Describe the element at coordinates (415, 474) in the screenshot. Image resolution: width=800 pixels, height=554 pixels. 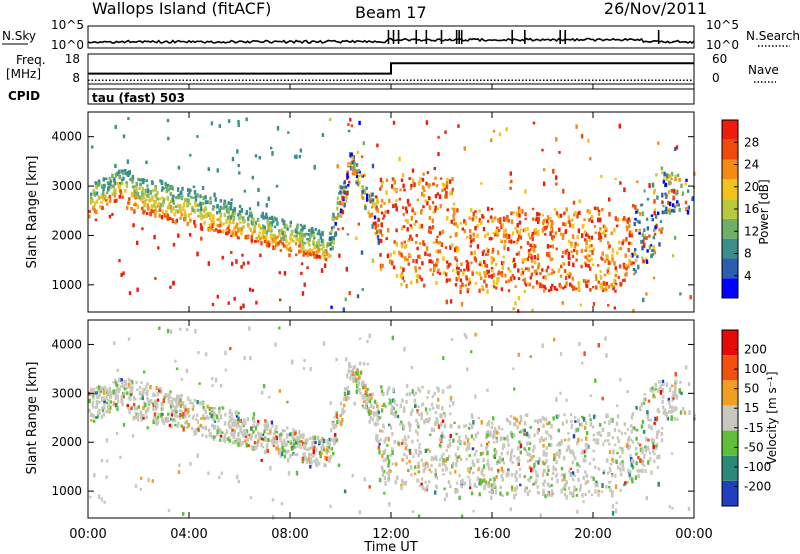
I see `velocity-cell-1979` at that location.